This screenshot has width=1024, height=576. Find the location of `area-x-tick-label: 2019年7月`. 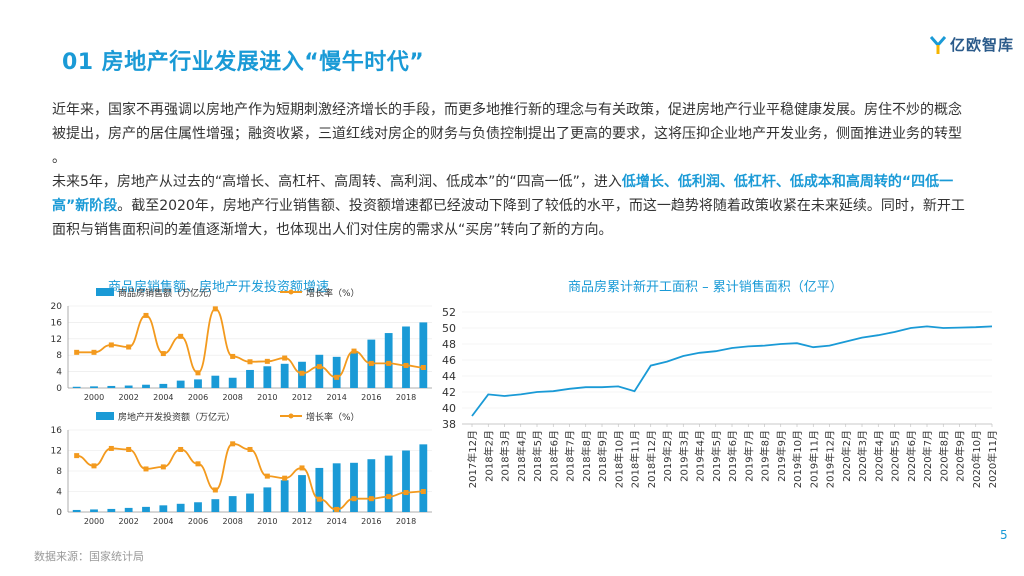

area-x-tick-label: 2019年7月 is located at coordinates (748, 456).